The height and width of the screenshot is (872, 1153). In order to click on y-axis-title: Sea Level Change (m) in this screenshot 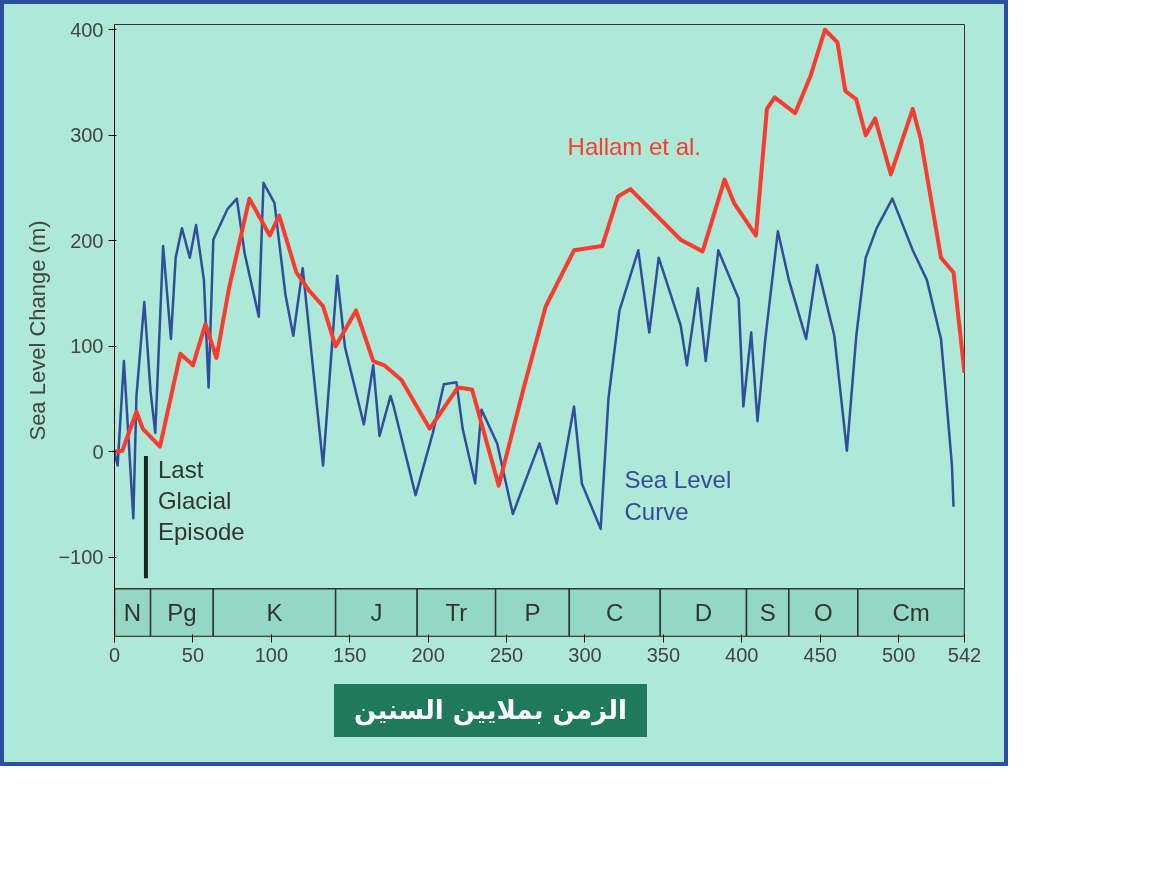, I will do `click(38, 330)`.